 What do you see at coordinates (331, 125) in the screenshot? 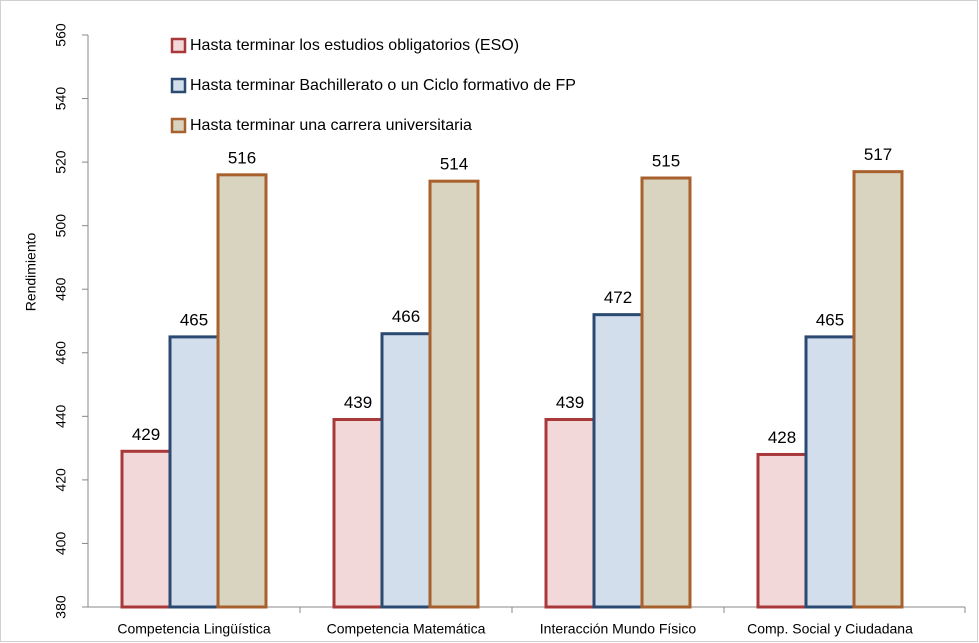
I see `legend-label: Hasta terminar una carrera universitaria` at bounding box center [331, 125].